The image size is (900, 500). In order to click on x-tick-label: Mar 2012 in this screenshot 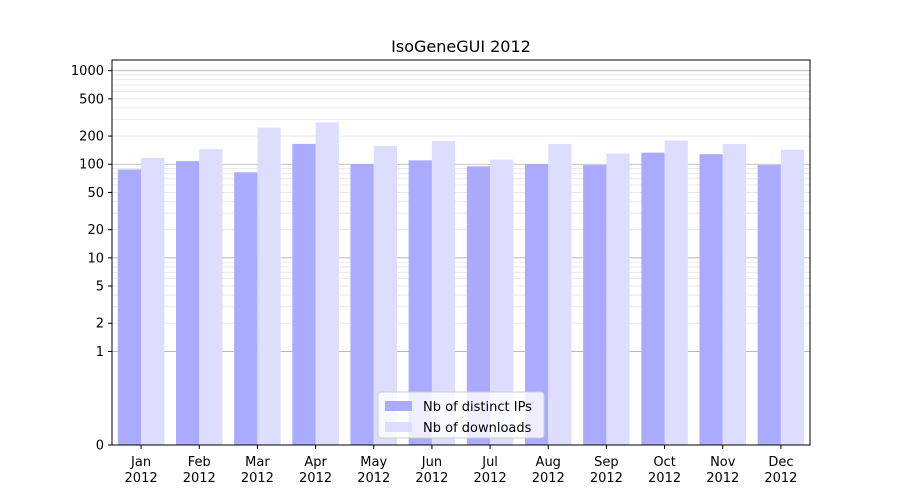, I will do `click(257, 470)`.